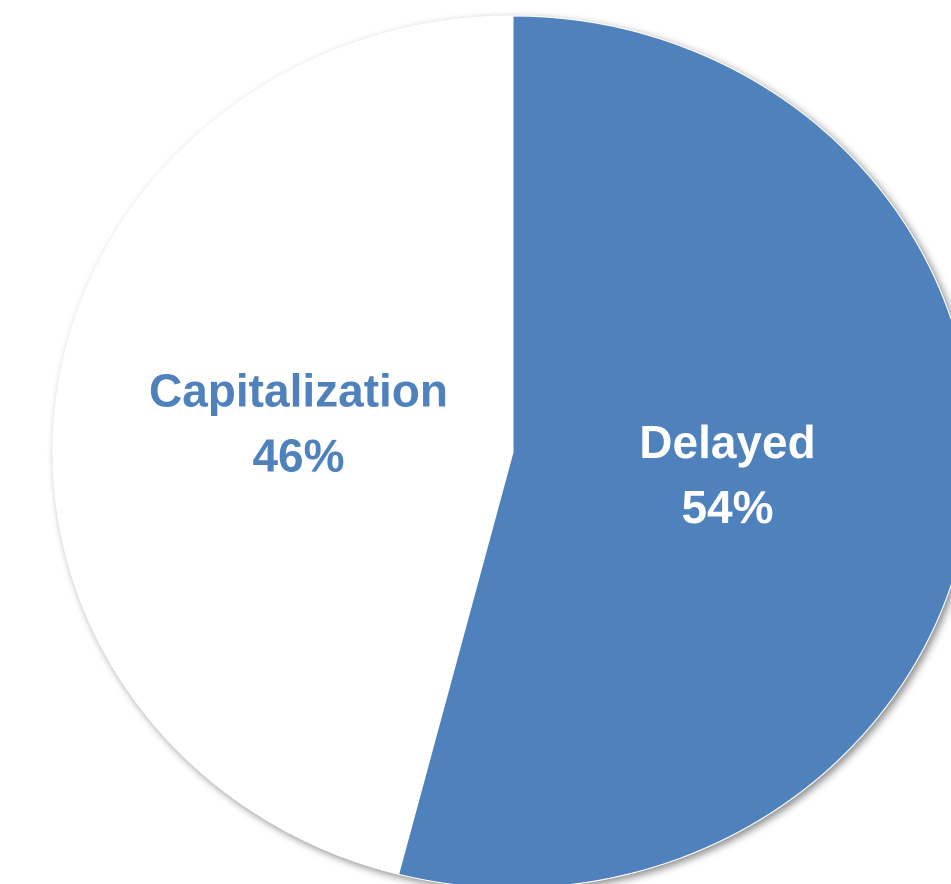 This screenshot has height=884, width=951. I want to click on slice-label: Delayed, so click(727, 442).